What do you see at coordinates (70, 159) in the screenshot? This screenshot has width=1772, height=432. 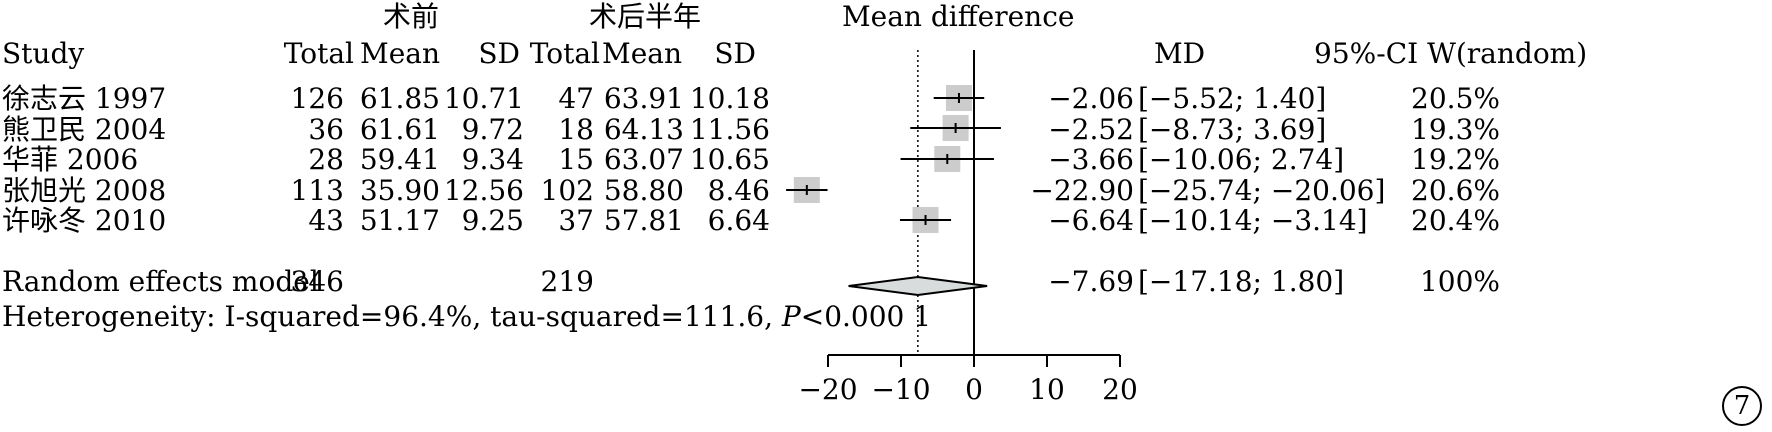 I see `study-name: 华菲 2006` at bounding box center [70, 159].